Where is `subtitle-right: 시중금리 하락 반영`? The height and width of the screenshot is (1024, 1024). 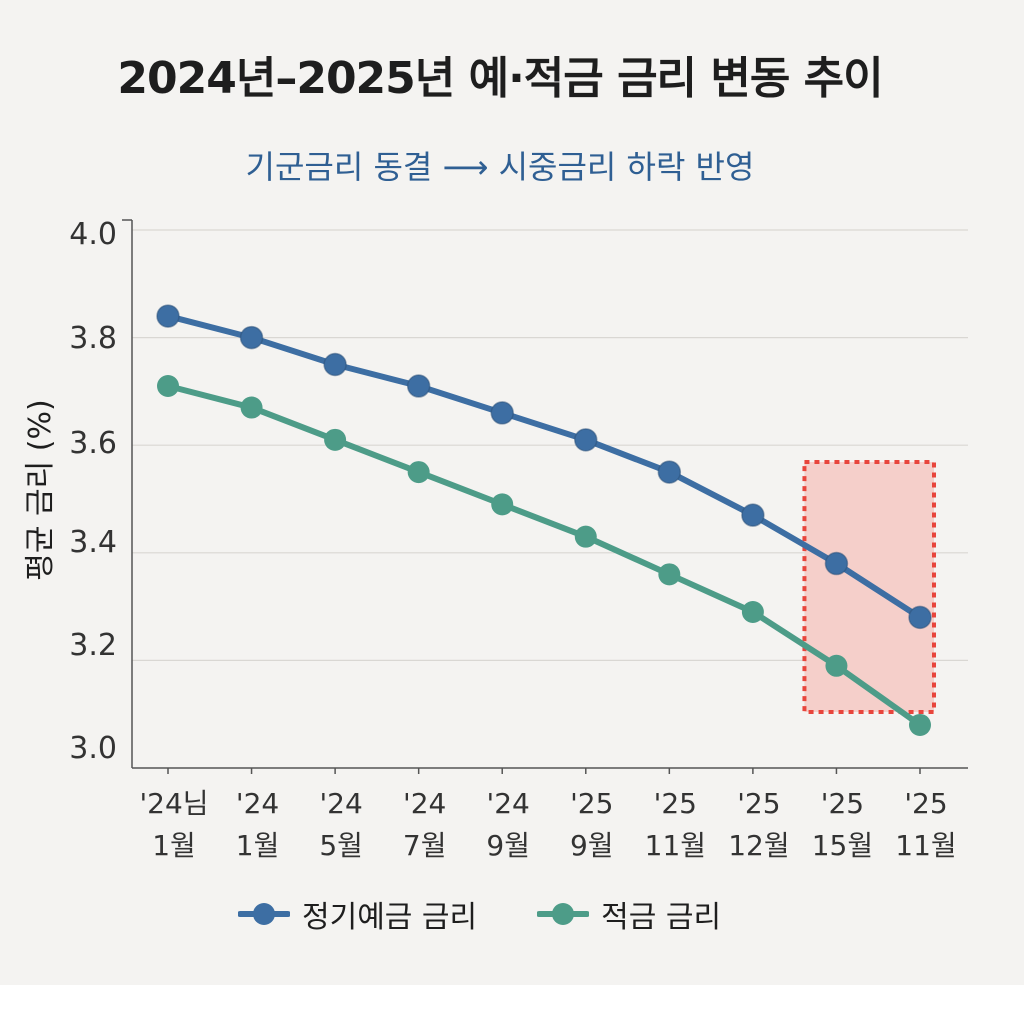
subtitle-right: 시중금리 하락 반영 is located at coordinates (626, 167).